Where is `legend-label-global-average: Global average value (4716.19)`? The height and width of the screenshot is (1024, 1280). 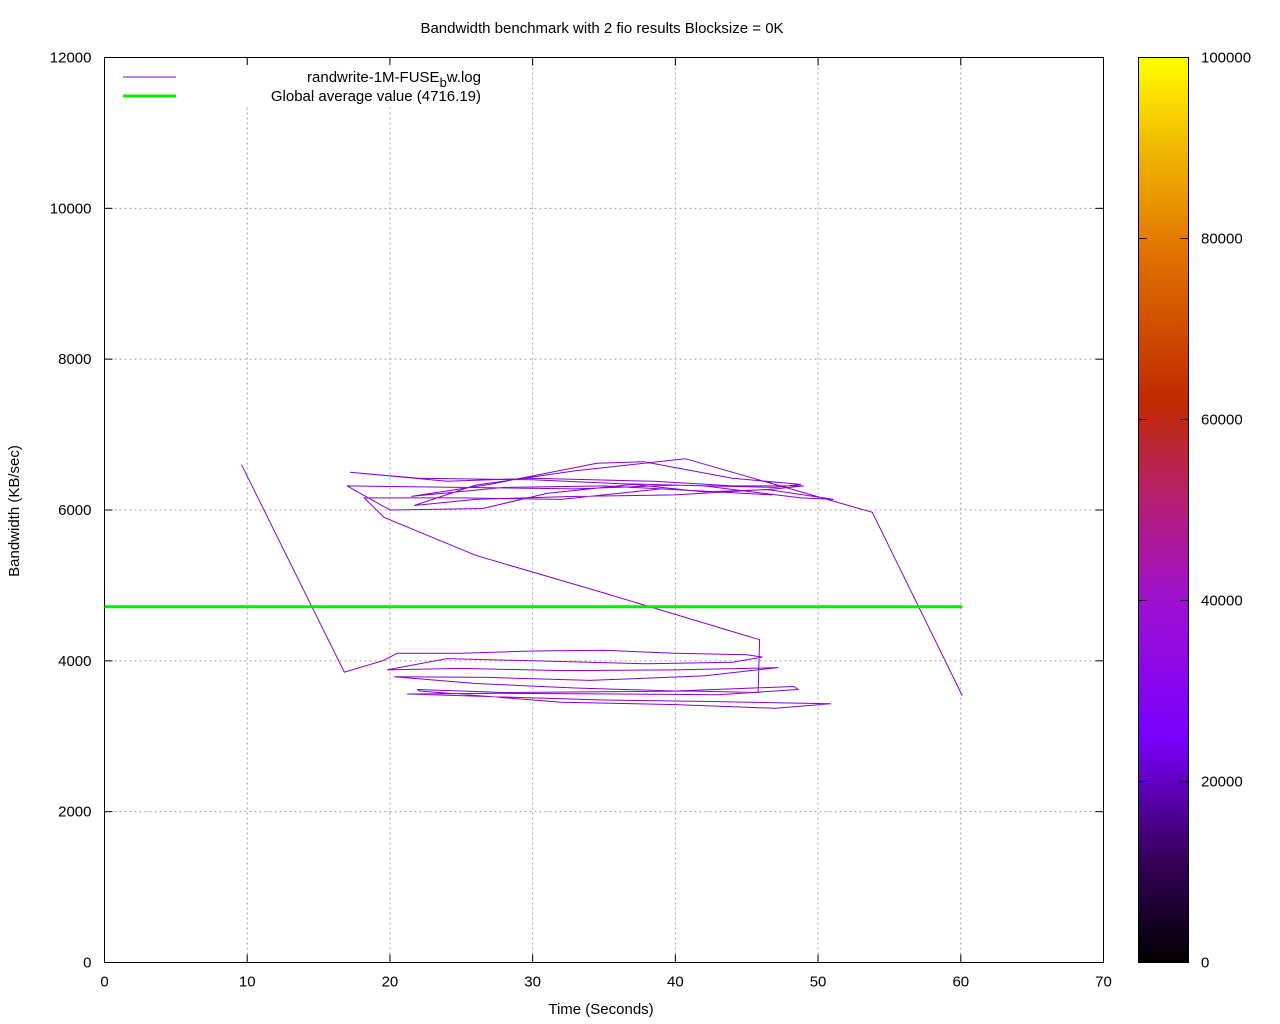 legend-label-global-average: Global average value (4716.19) is located at coordinates (376, 96).